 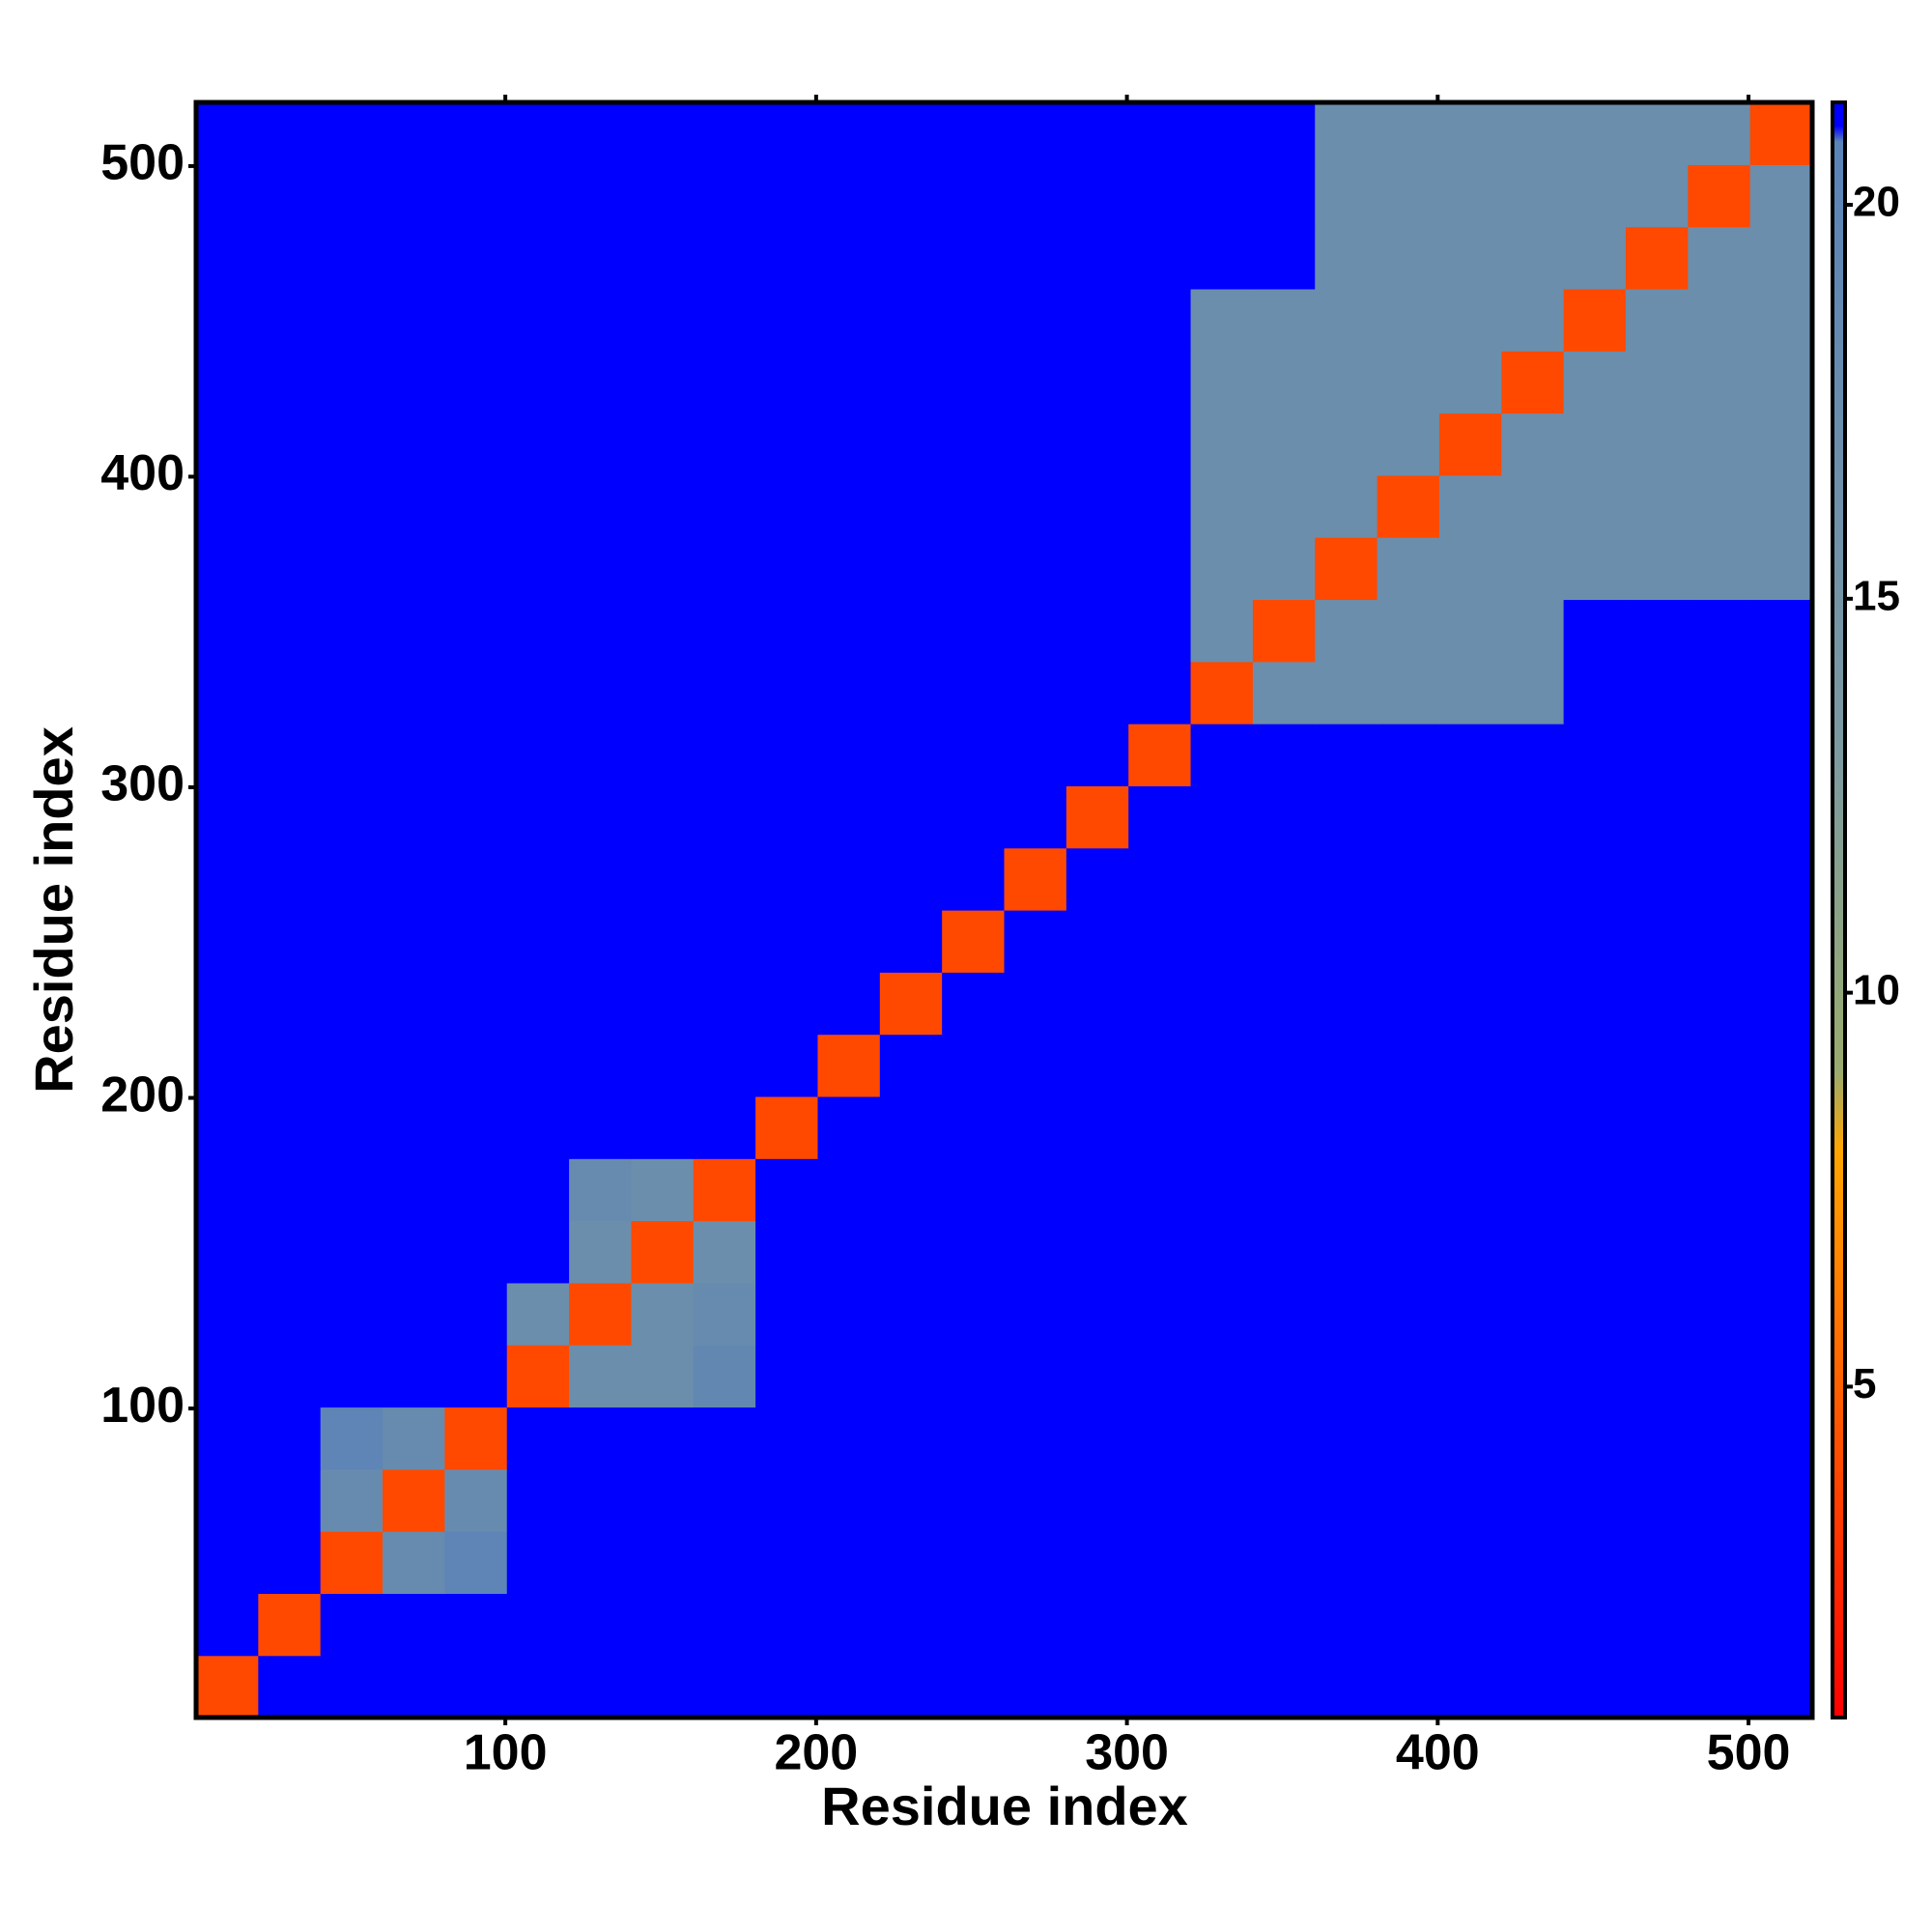 I want to click on colorbar, so click(x=1839, y=909).